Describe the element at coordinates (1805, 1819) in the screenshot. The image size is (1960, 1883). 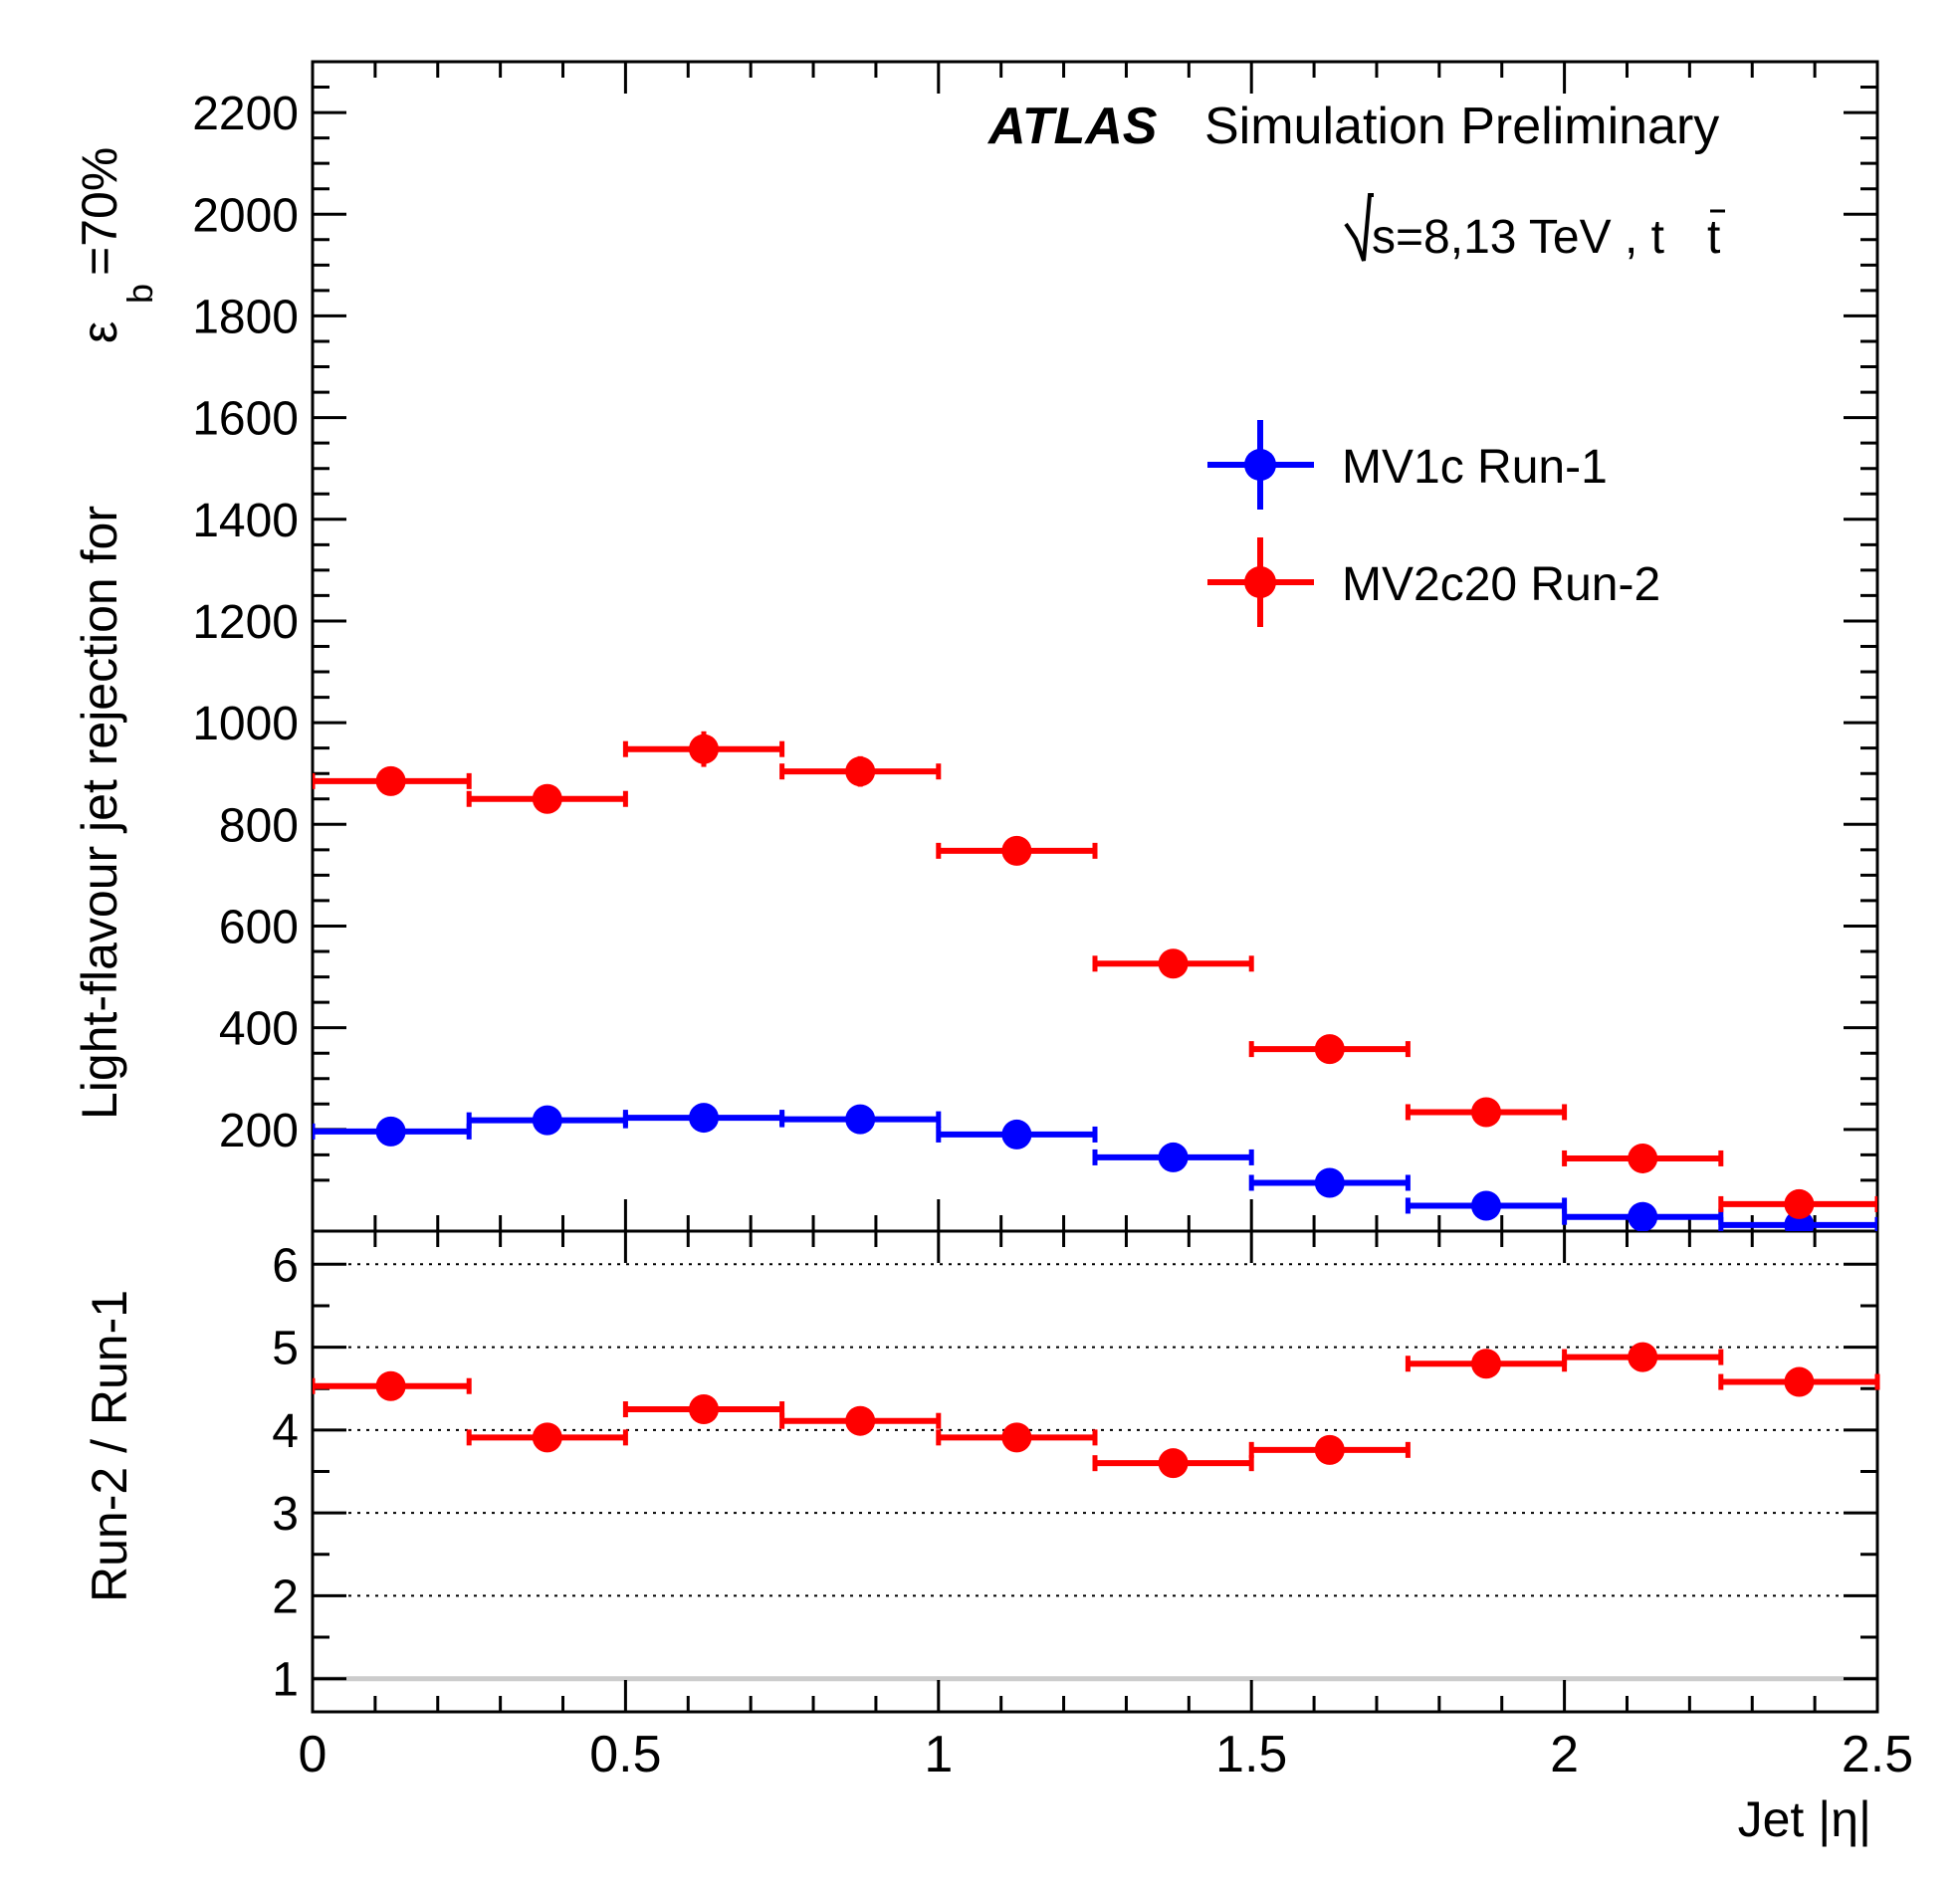
I see `x-axis-title: Jet |η|` at that location.